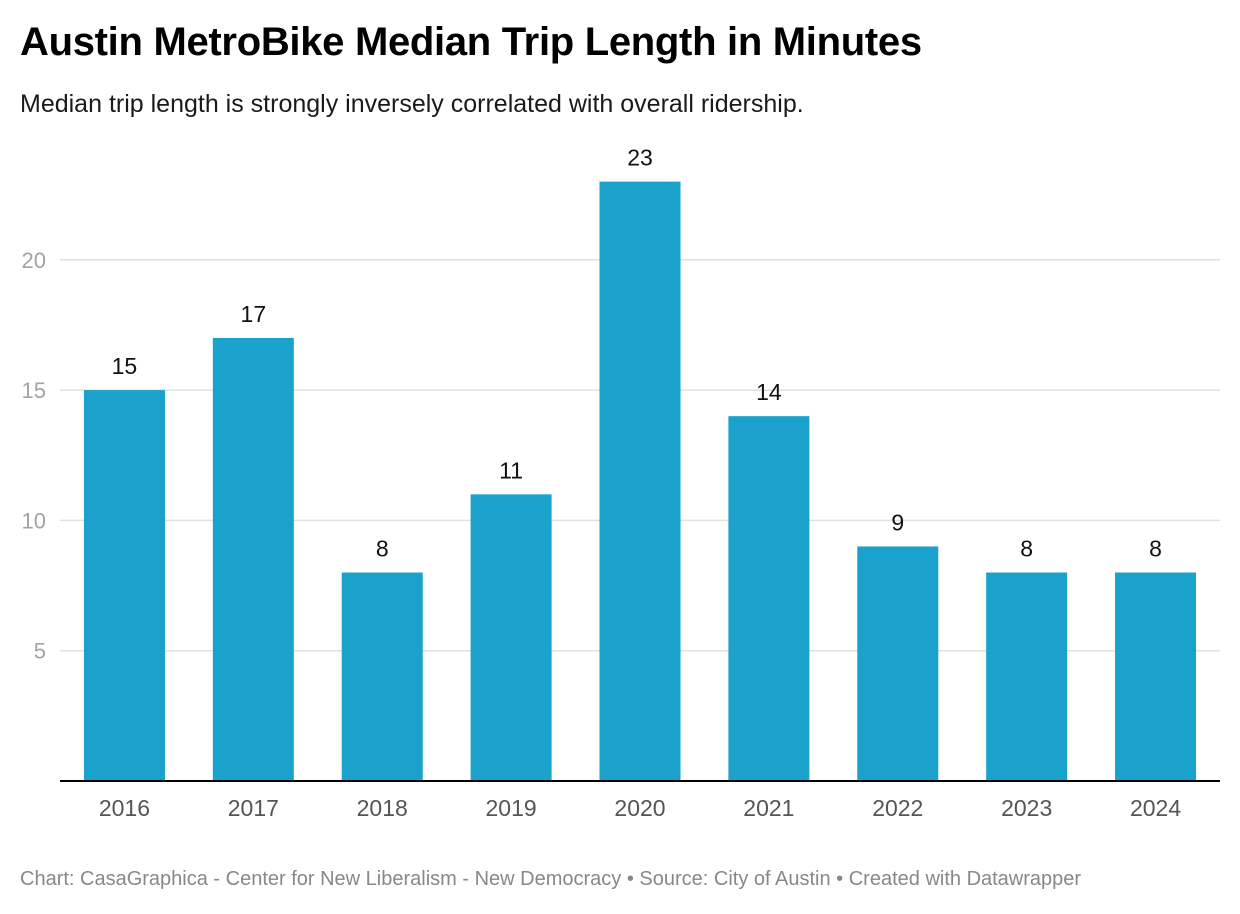  I want to click on data-label-2024: 8, so click(1155, 549).